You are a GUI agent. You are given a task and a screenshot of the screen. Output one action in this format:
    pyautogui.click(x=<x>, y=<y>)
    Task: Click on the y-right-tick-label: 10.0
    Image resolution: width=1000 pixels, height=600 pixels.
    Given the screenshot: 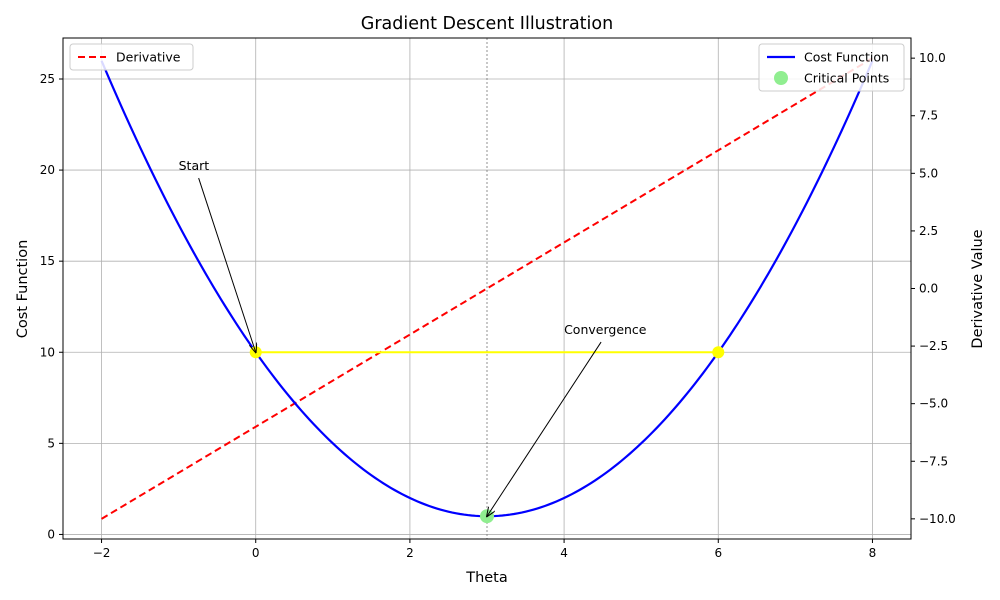 What is the action you would take?
    pyautogui.click(x=932, y=58)
    